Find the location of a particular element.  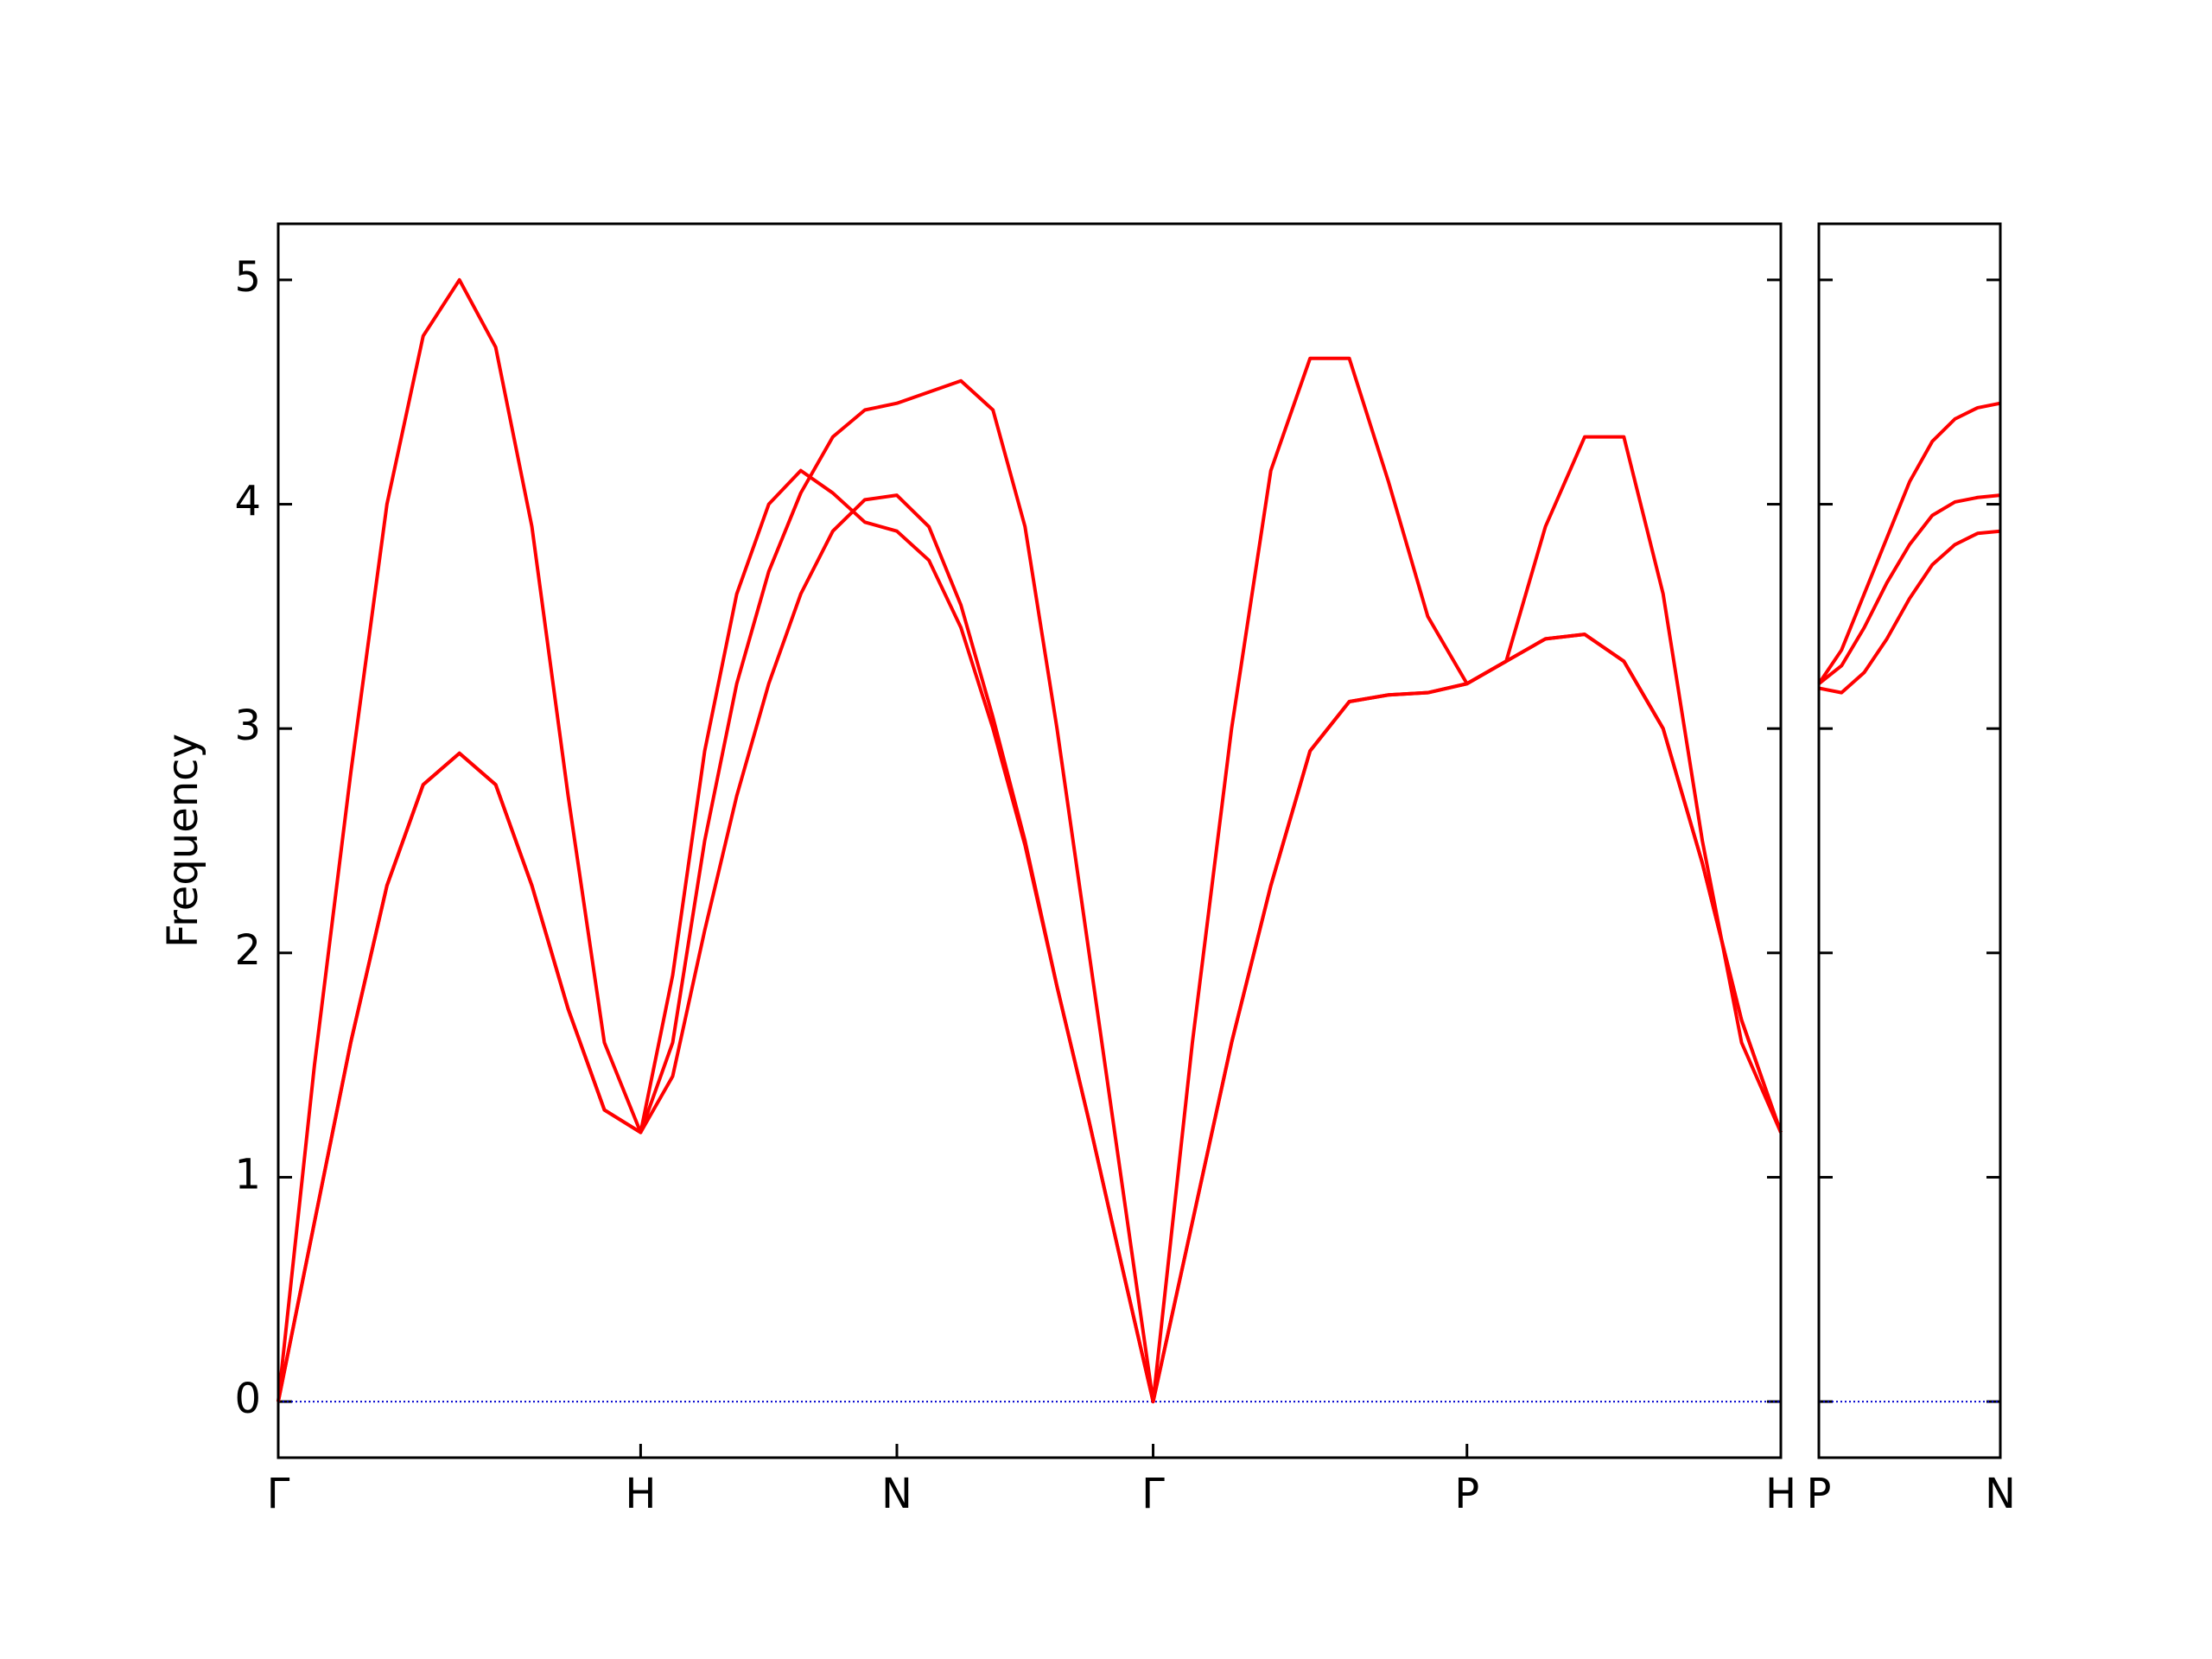

y-tick-label: 5 is located at coordinates (247, 277).